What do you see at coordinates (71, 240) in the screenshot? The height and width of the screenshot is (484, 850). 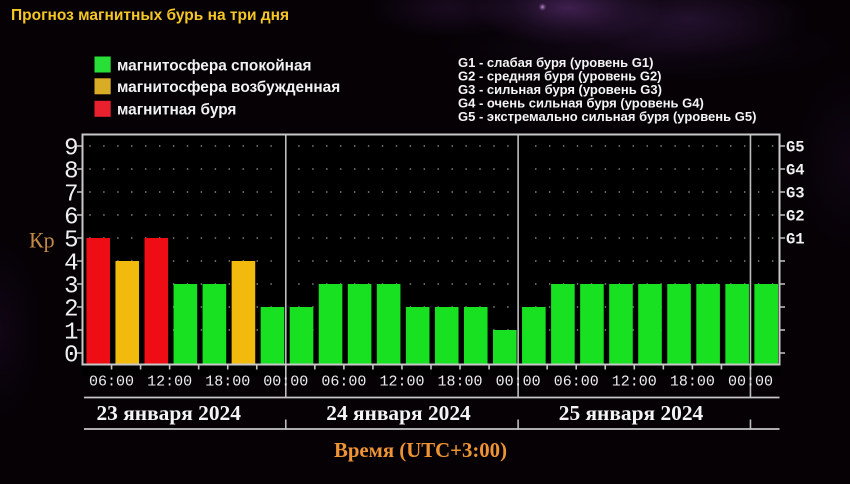 I see `svg-text: 5` at bounding box center [71, 240].